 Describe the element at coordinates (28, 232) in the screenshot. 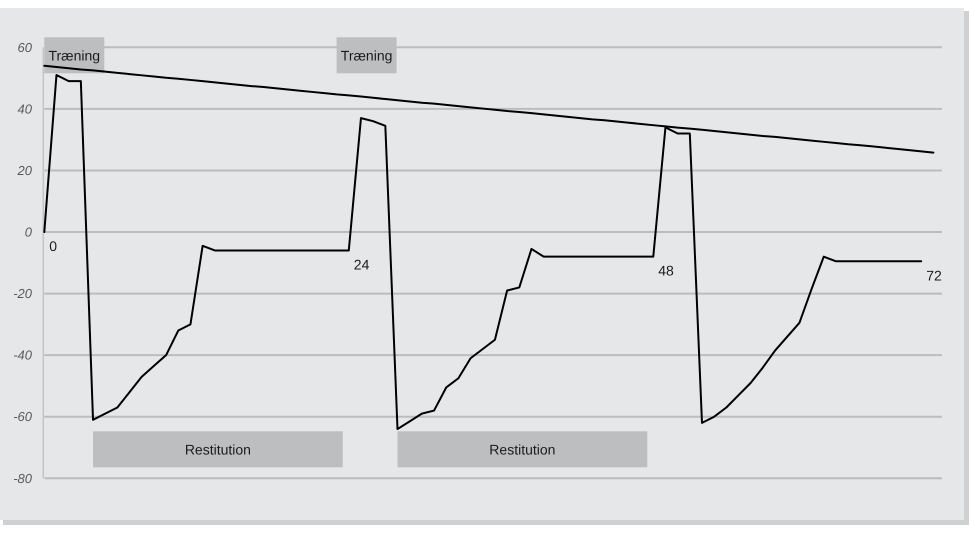

I see `y-tick-label: 0` at that location.